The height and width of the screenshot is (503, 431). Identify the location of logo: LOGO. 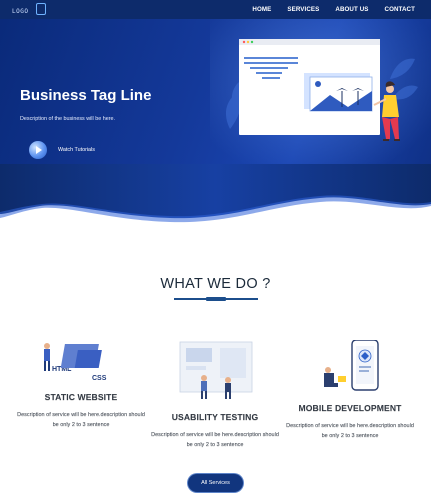
(28, 9).